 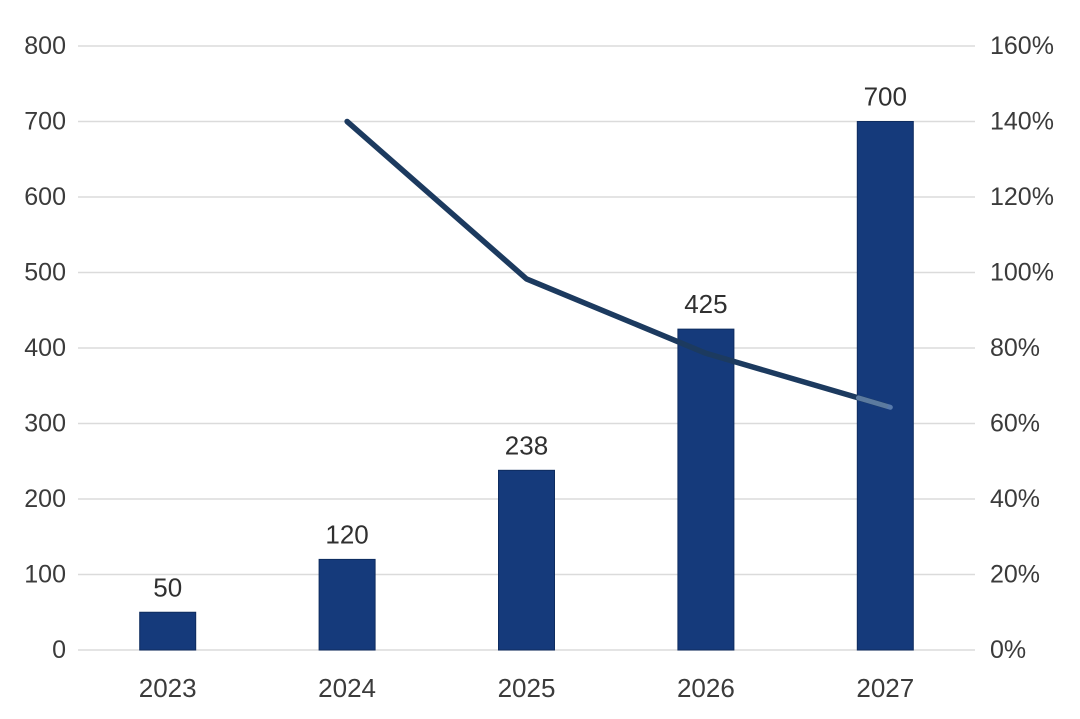 I want to click on right-axis-tick-label: 160%, so click(x=1022, y=46).